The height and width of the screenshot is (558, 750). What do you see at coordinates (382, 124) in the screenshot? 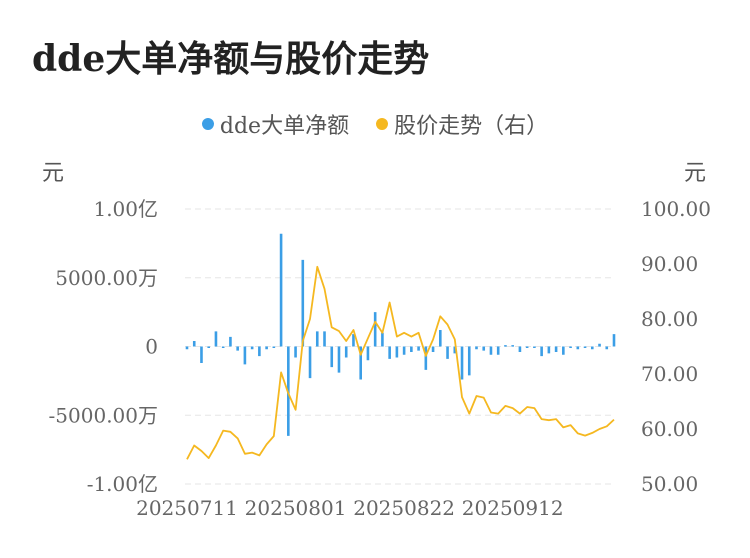
I see `legend-dot-price` at bounding box center [382, 124].